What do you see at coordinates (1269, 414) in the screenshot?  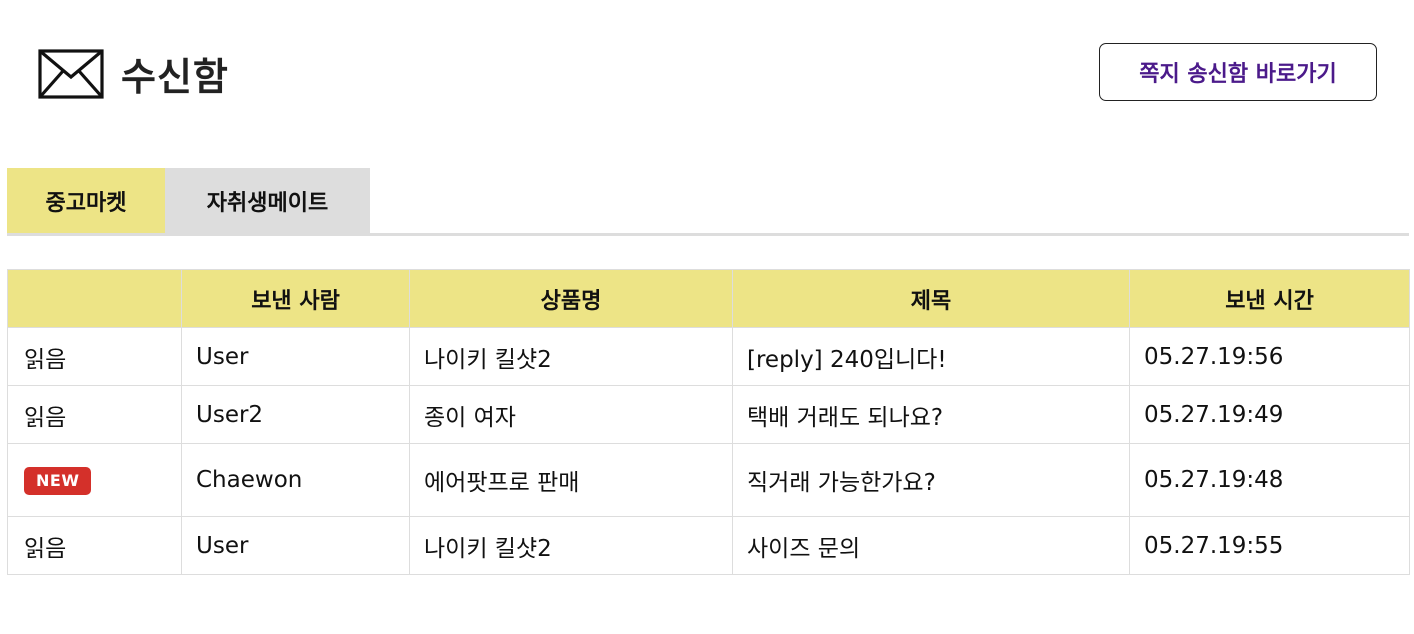 I see `time-cell: 05.27.19:49` at bounding box center [1269, 414].